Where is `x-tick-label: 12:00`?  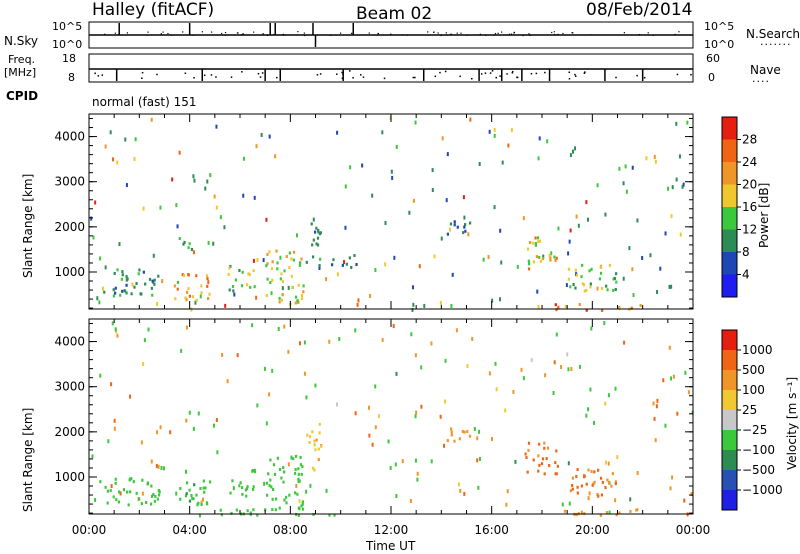 x-tick-label: 12:00 is located at coordinates (391, 530).